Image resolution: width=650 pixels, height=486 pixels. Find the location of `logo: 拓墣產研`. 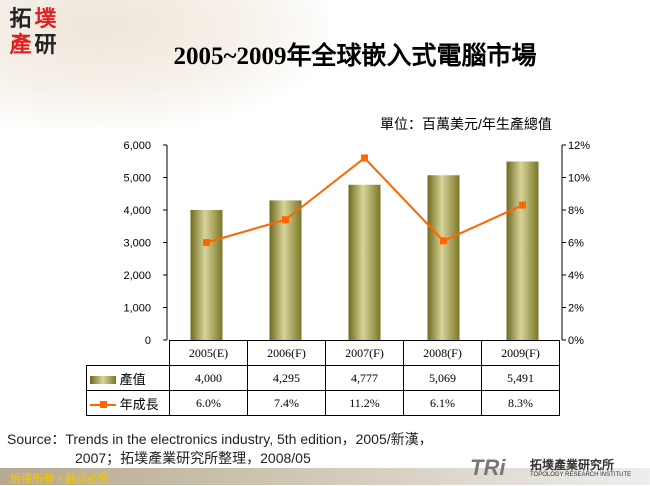

logo: 拓墣產研 is located at coordinates (33, 32).